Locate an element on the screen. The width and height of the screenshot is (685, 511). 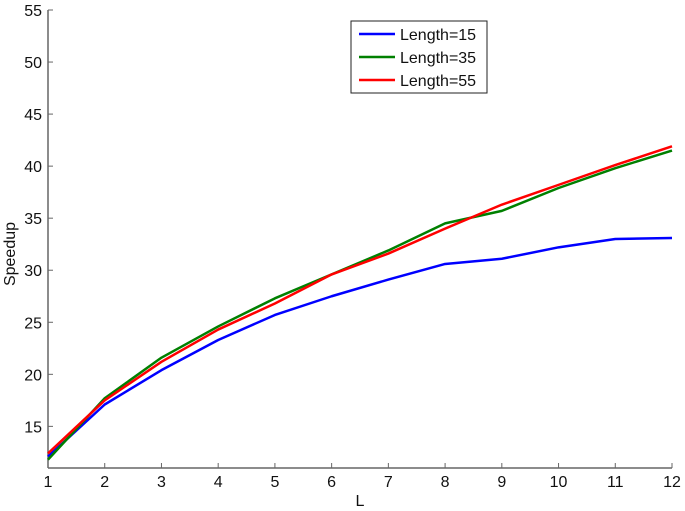
x-tick-label: 9 is located at coordinates (501, 482).